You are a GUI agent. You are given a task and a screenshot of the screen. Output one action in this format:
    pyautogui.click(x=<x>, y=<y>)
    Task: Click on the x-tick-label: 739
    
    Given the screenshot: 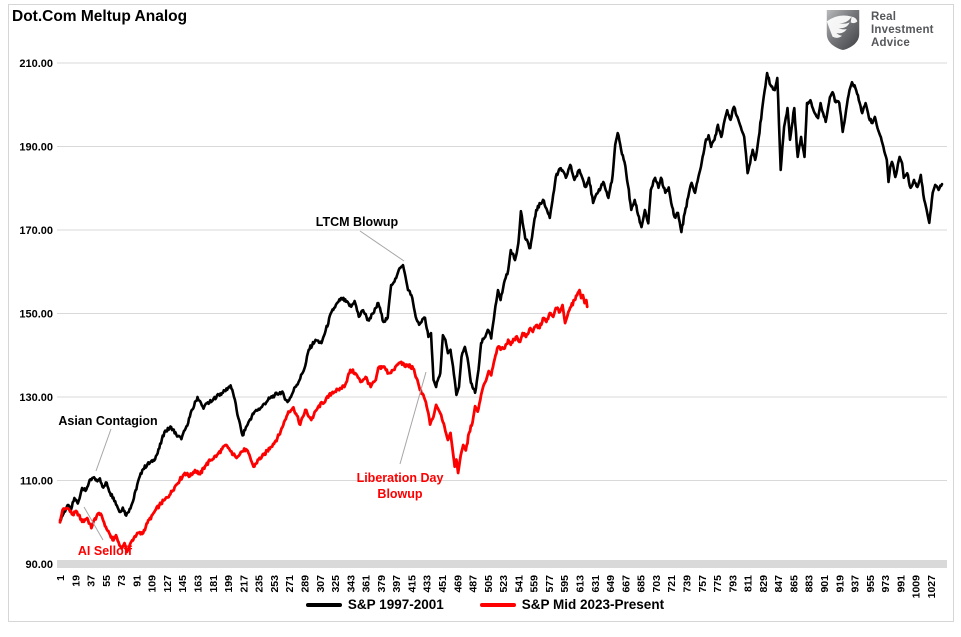 What is the action you would take?
    pyautogui.click(x=687, y=584)
    